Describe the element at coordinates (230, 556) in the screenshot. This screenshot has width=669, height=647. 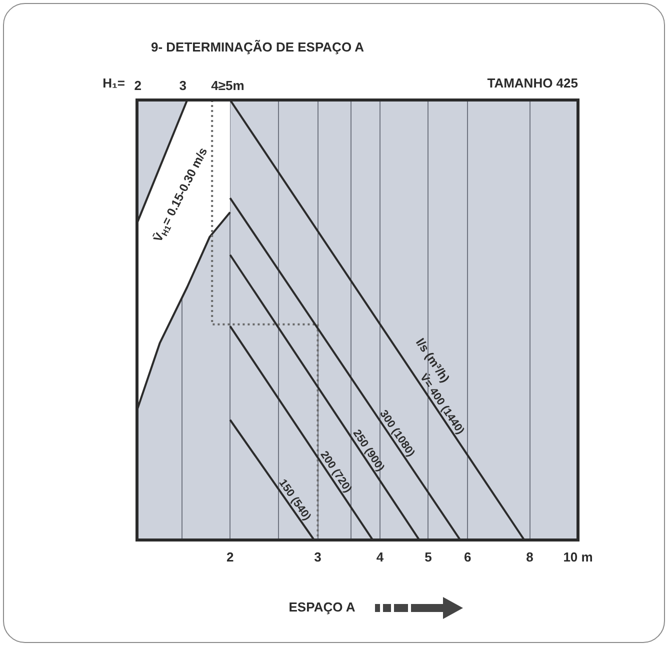
I see `x-tick-label: 2` at that location.